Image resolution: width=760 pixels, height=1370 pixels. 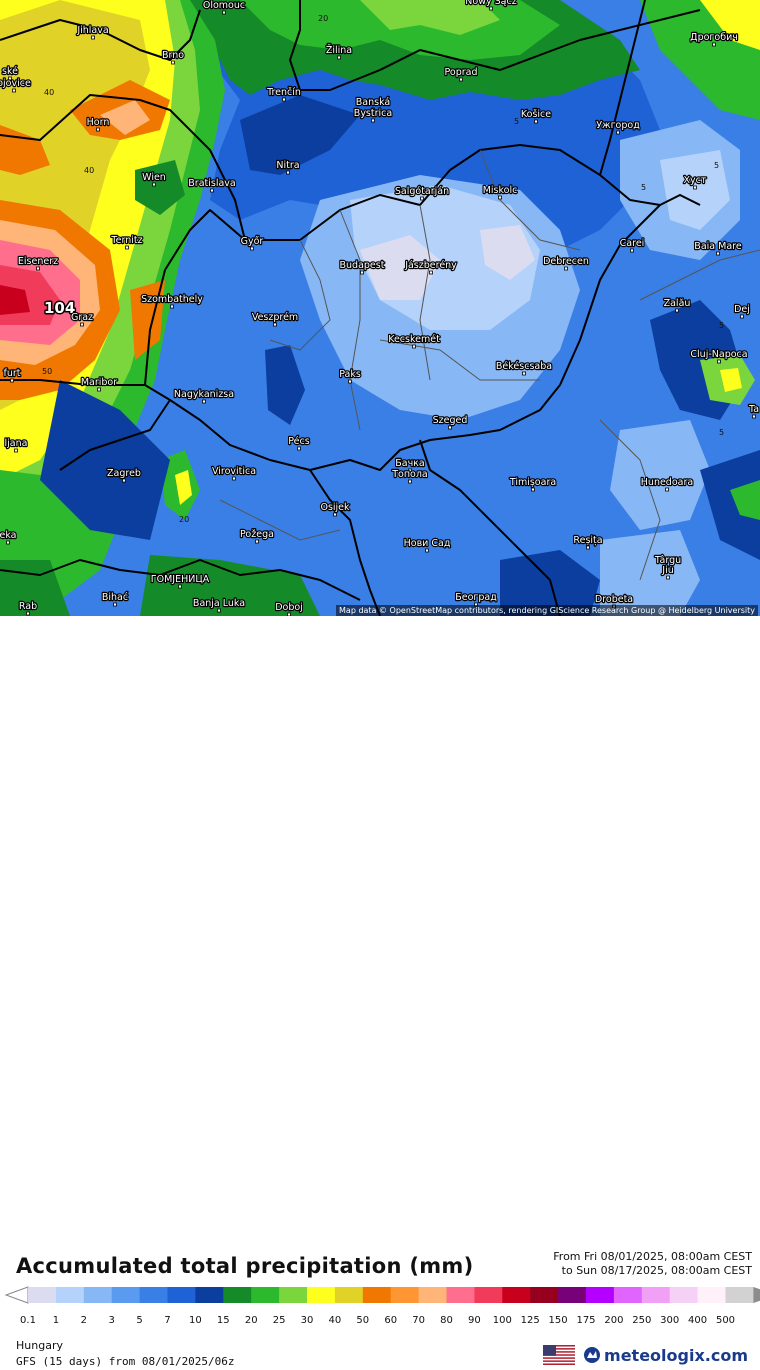 I want to click on city-marker: Jiu, so click(x=667, y=572).